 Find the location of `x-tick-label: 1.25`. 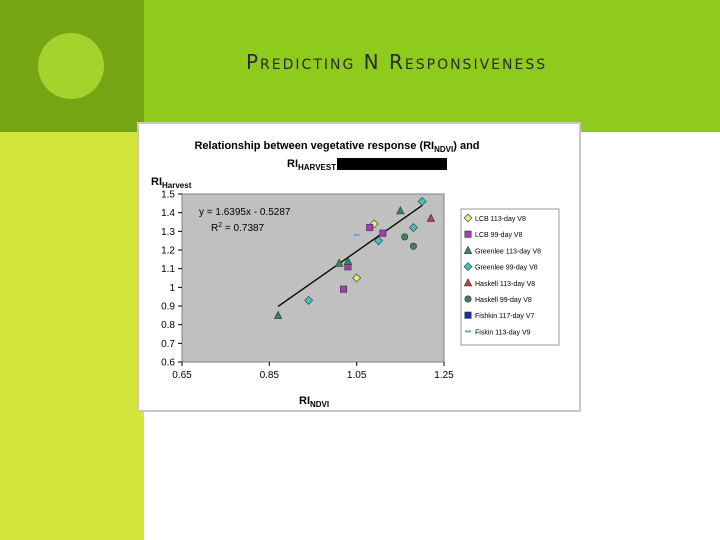

x-tick-label: 1.25 is located at coordinates (444, 375).